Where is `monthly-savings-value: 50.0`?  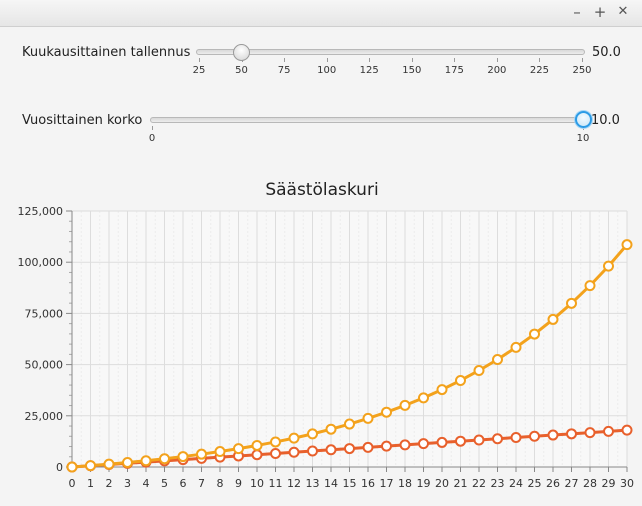 monthly-savings-value: 50.0 is located at coordinates (606, 52).